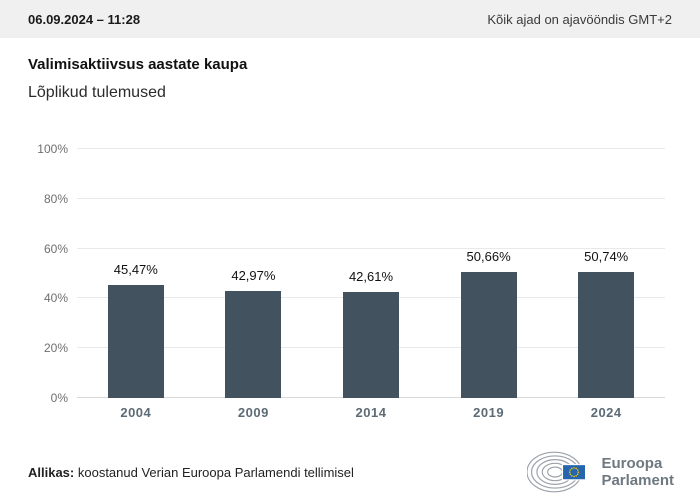 This screenshot has height=503, width=700. What do you see at coordinates (138, 64) in the screenshot?
I see `chart-title: Valimisaktiivsus aastate kaupa` at bounding box center [138, 64].